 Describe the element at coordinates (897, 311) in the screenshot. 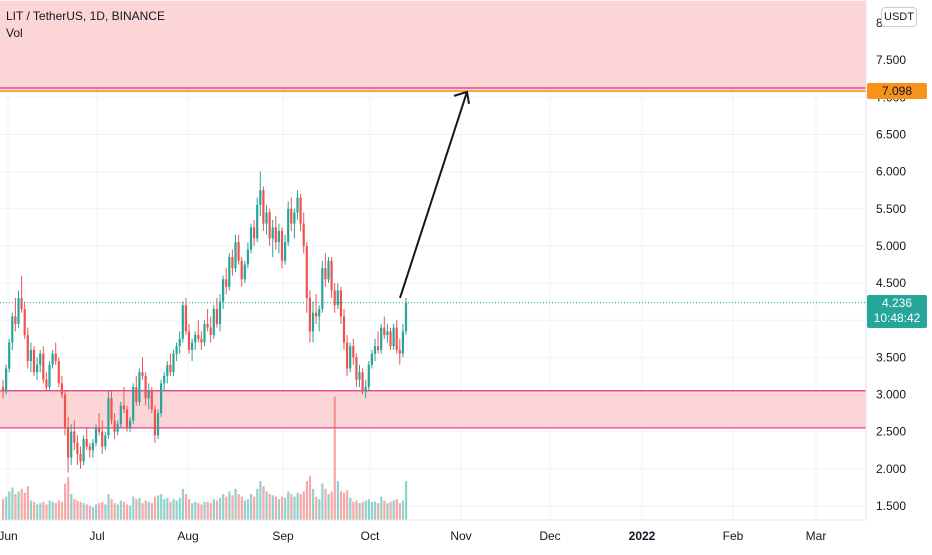

I see `last-price-badge: 4.236 10:48:42` at that location.